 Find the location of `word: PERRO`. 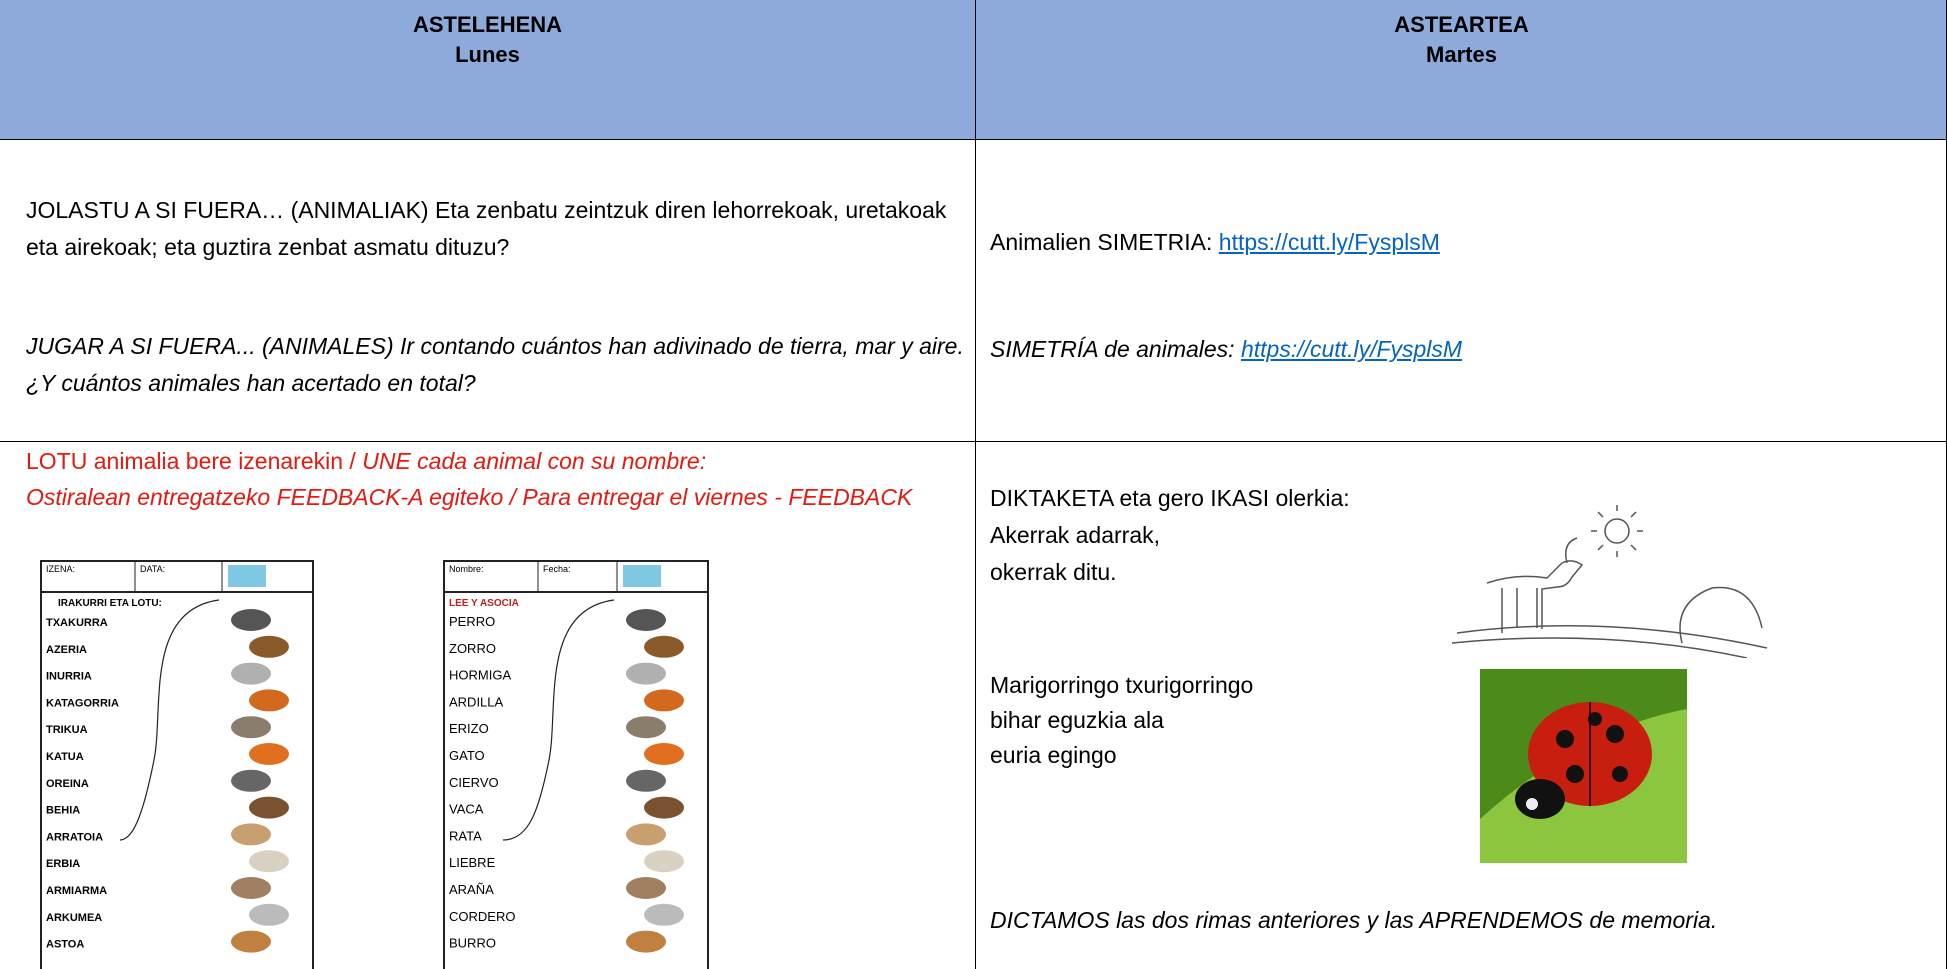

word: PERRO is located at coordinates (472, 621).